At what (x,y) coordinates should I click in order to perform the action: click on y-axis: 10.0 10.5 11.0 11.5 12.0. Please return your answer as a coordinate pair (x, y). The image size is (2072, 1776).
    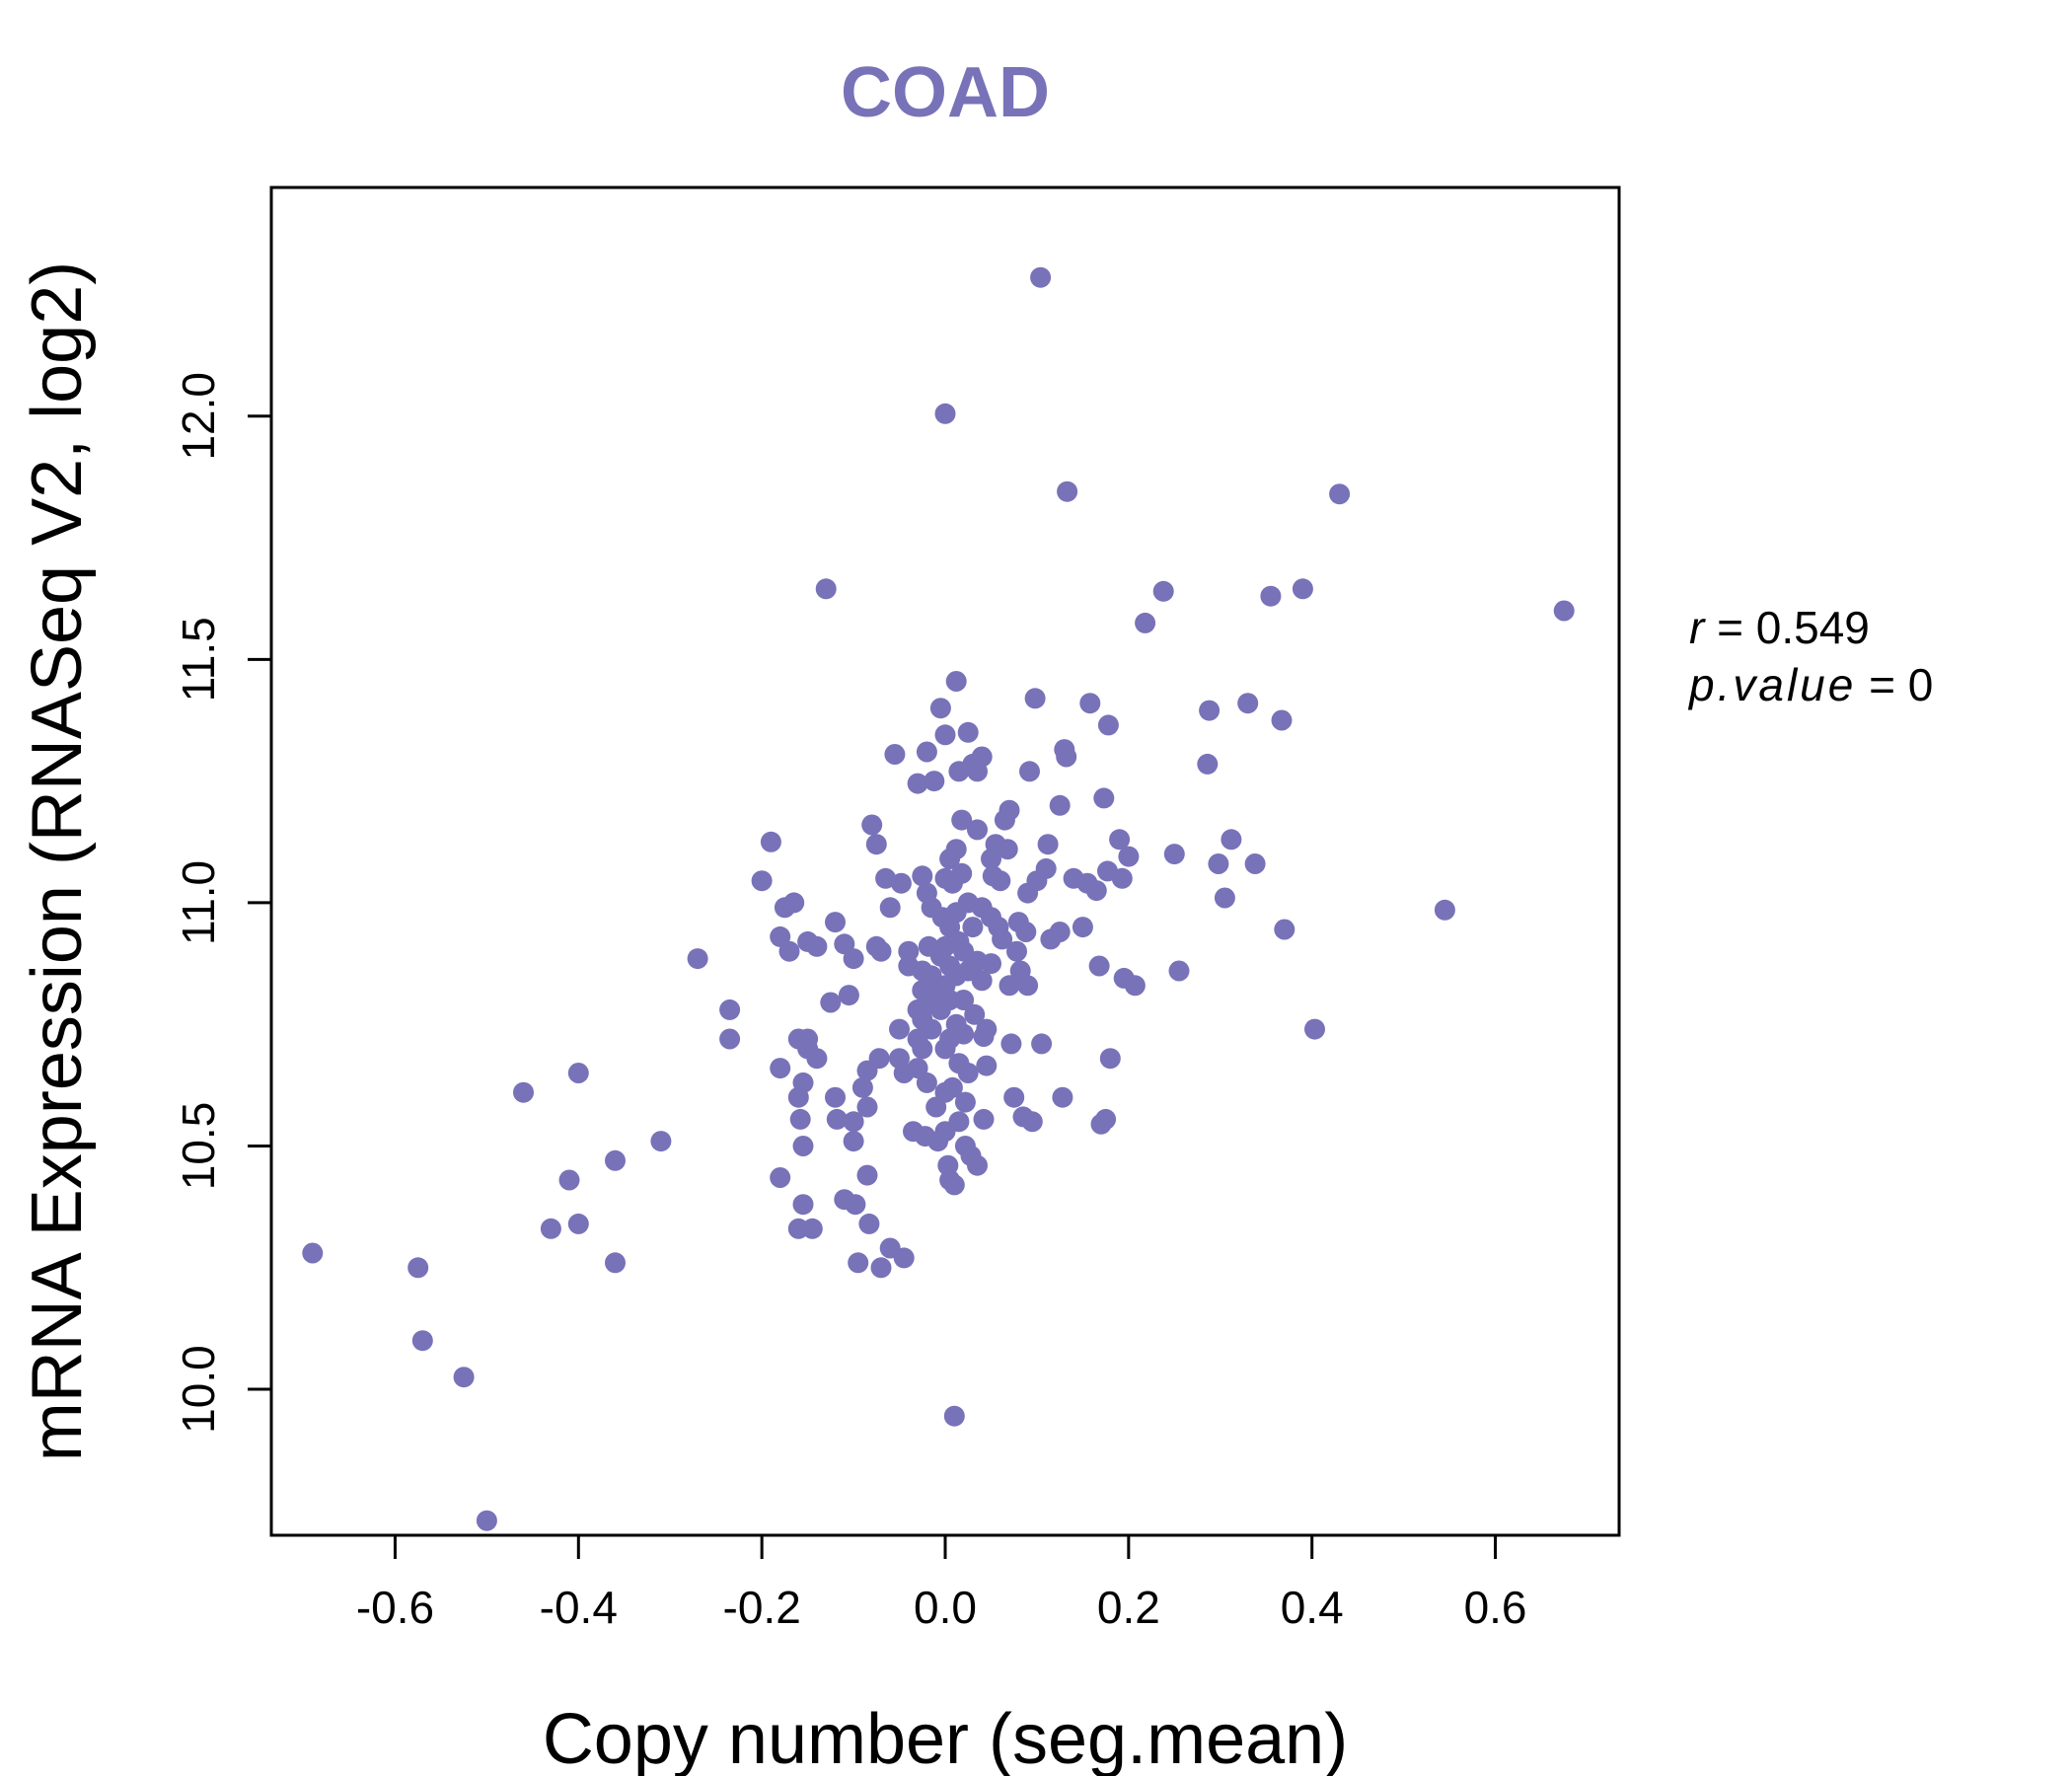
    Looking at the image, I should click on (223, 903).